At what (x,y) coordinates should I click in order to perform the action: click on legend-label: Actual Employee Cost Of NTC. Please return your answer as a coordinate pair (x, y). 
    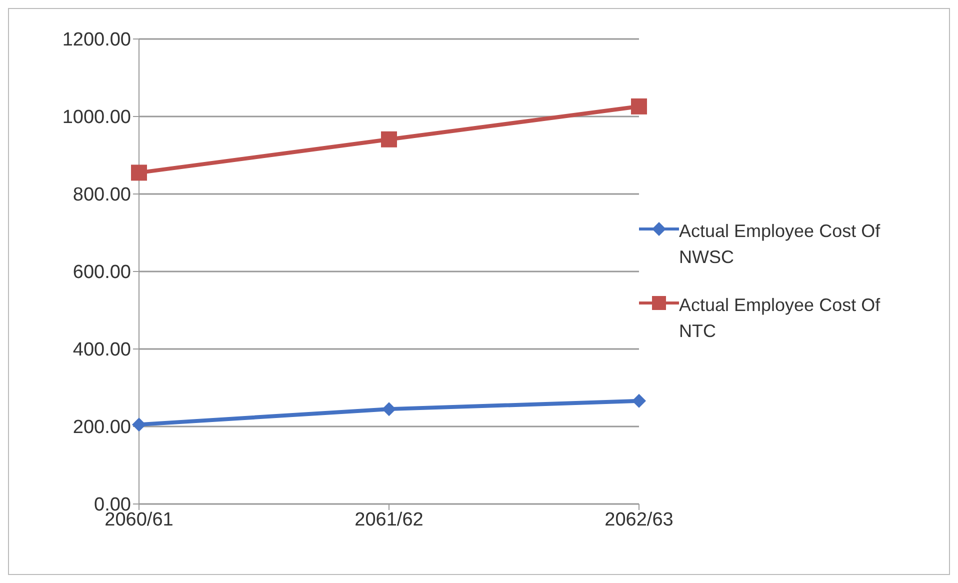
    Looking at the image, I should click on (780, 318).